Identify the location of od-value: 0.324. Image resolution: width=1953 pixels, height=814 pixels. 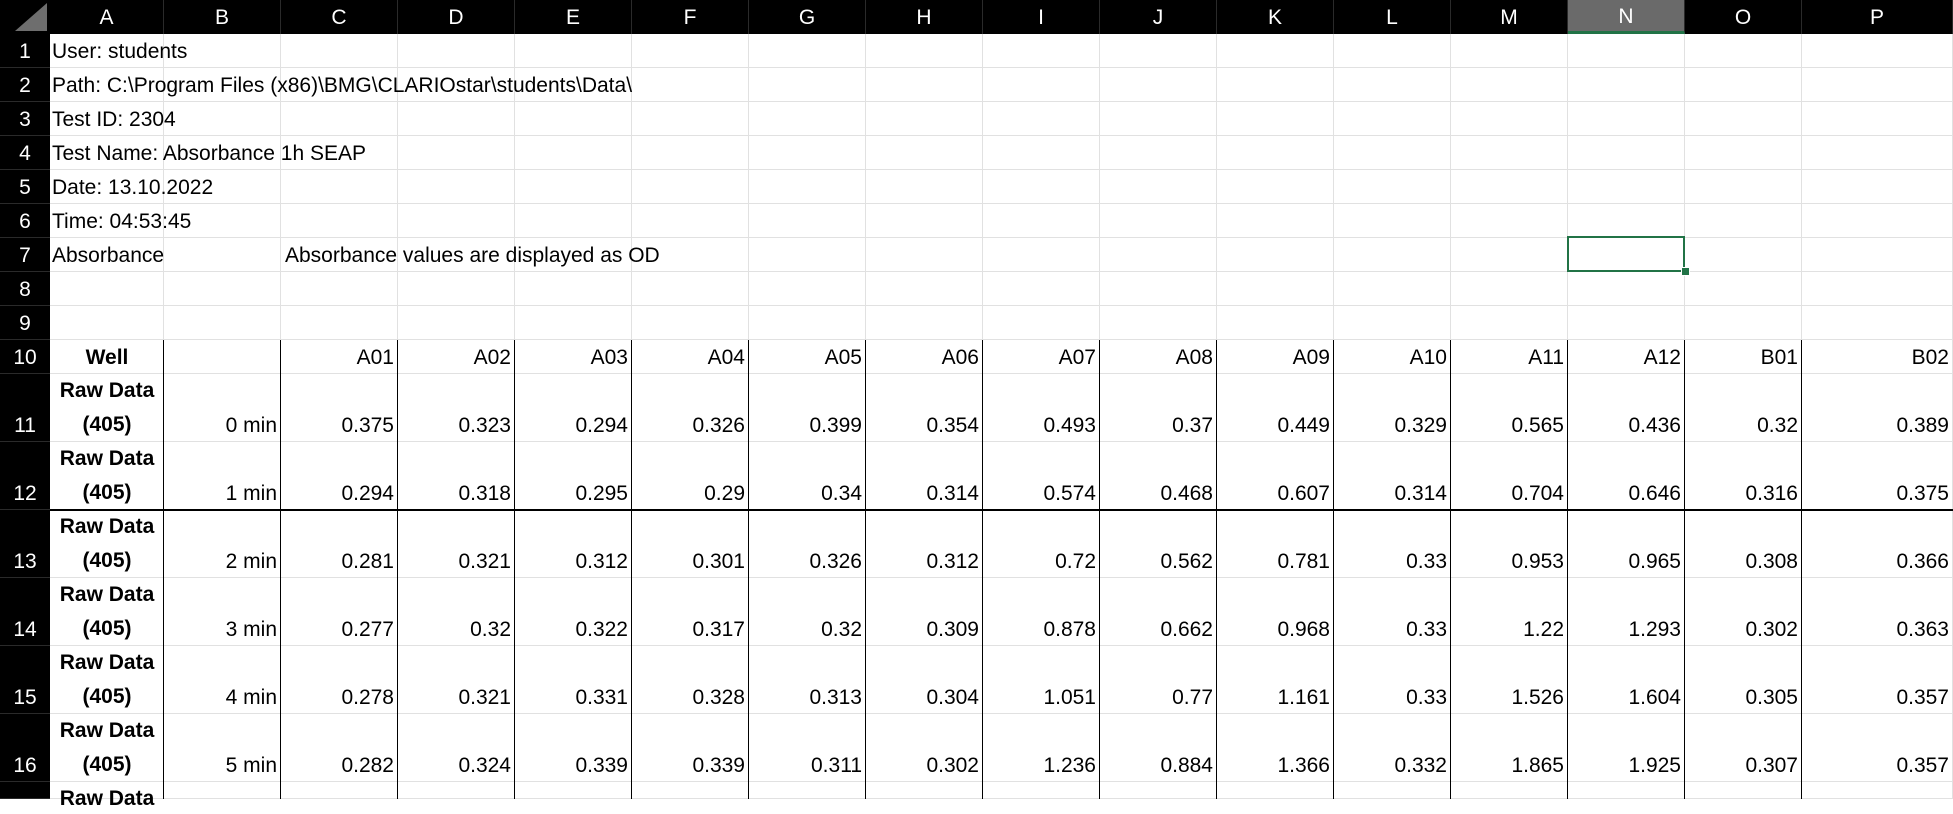
(484, 765).